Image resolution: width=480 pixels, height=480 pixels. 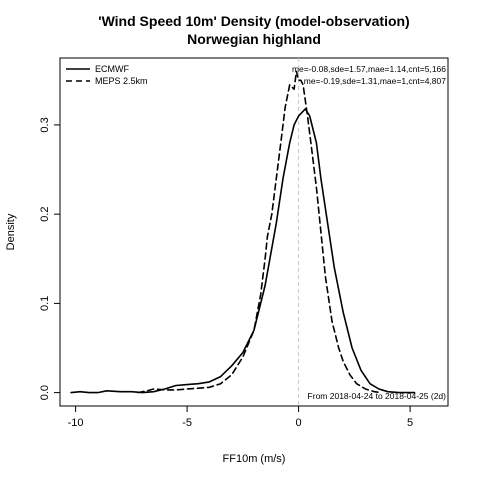 What do you see at coordinates (410, 423) in the screenshot?
I see `x-tick-label: 5` at bounding box center [410, 423].